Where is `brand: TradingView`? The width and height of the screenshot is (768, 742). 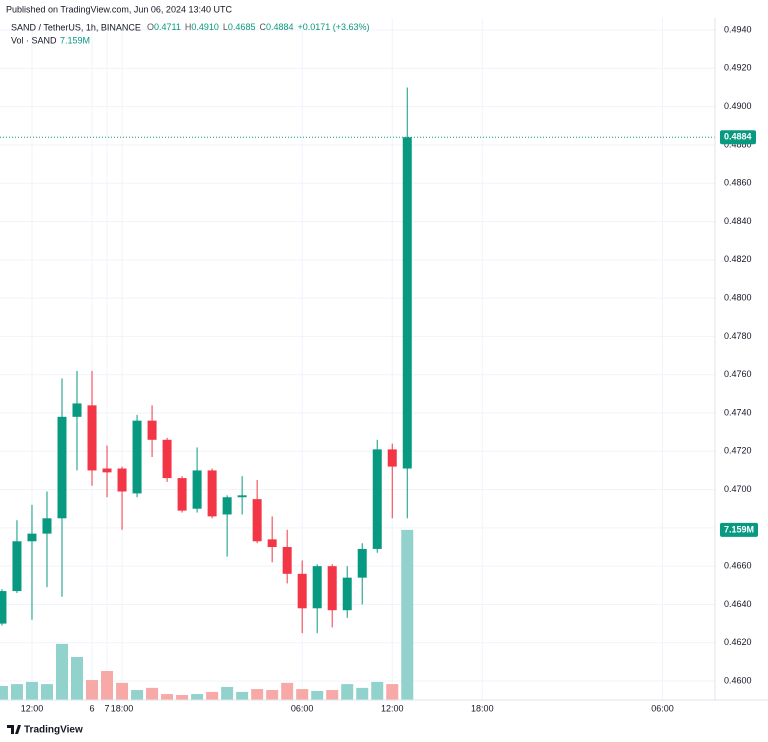 brand: TradingView is located at coordinates (53, 730).